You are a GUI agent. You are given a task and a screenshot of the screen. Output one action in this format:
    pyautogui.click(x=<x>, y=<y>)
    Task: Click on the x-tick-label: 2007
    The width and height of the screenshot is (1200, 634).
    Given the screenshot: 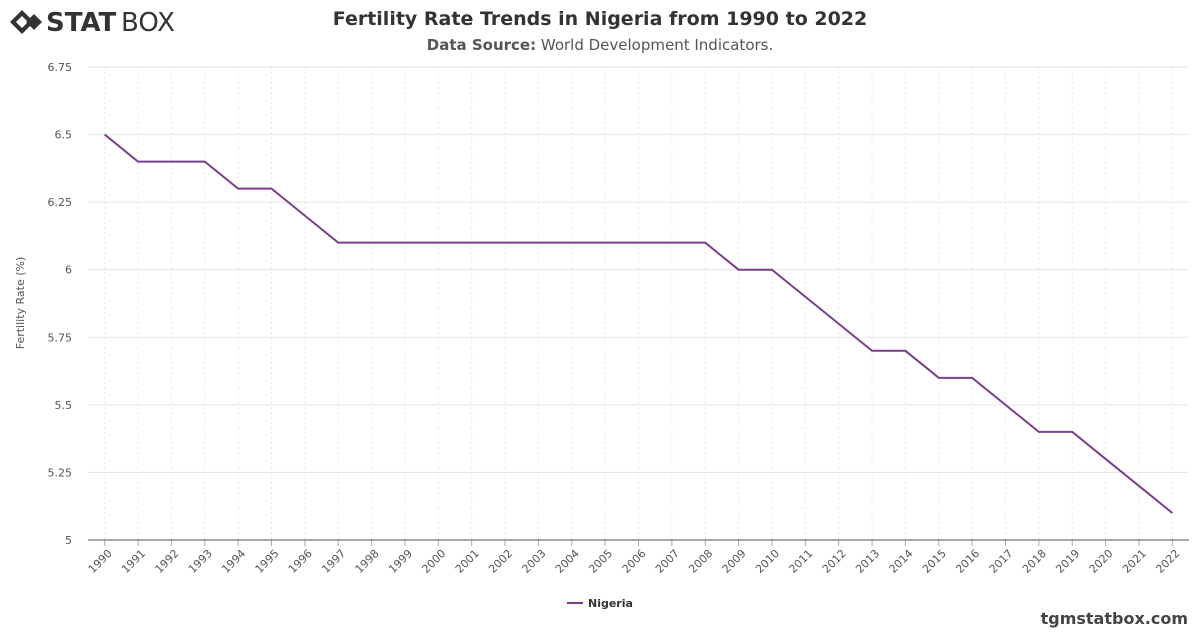 What is the action you would take?
    pyautogui.click(x=667, y=561)
    